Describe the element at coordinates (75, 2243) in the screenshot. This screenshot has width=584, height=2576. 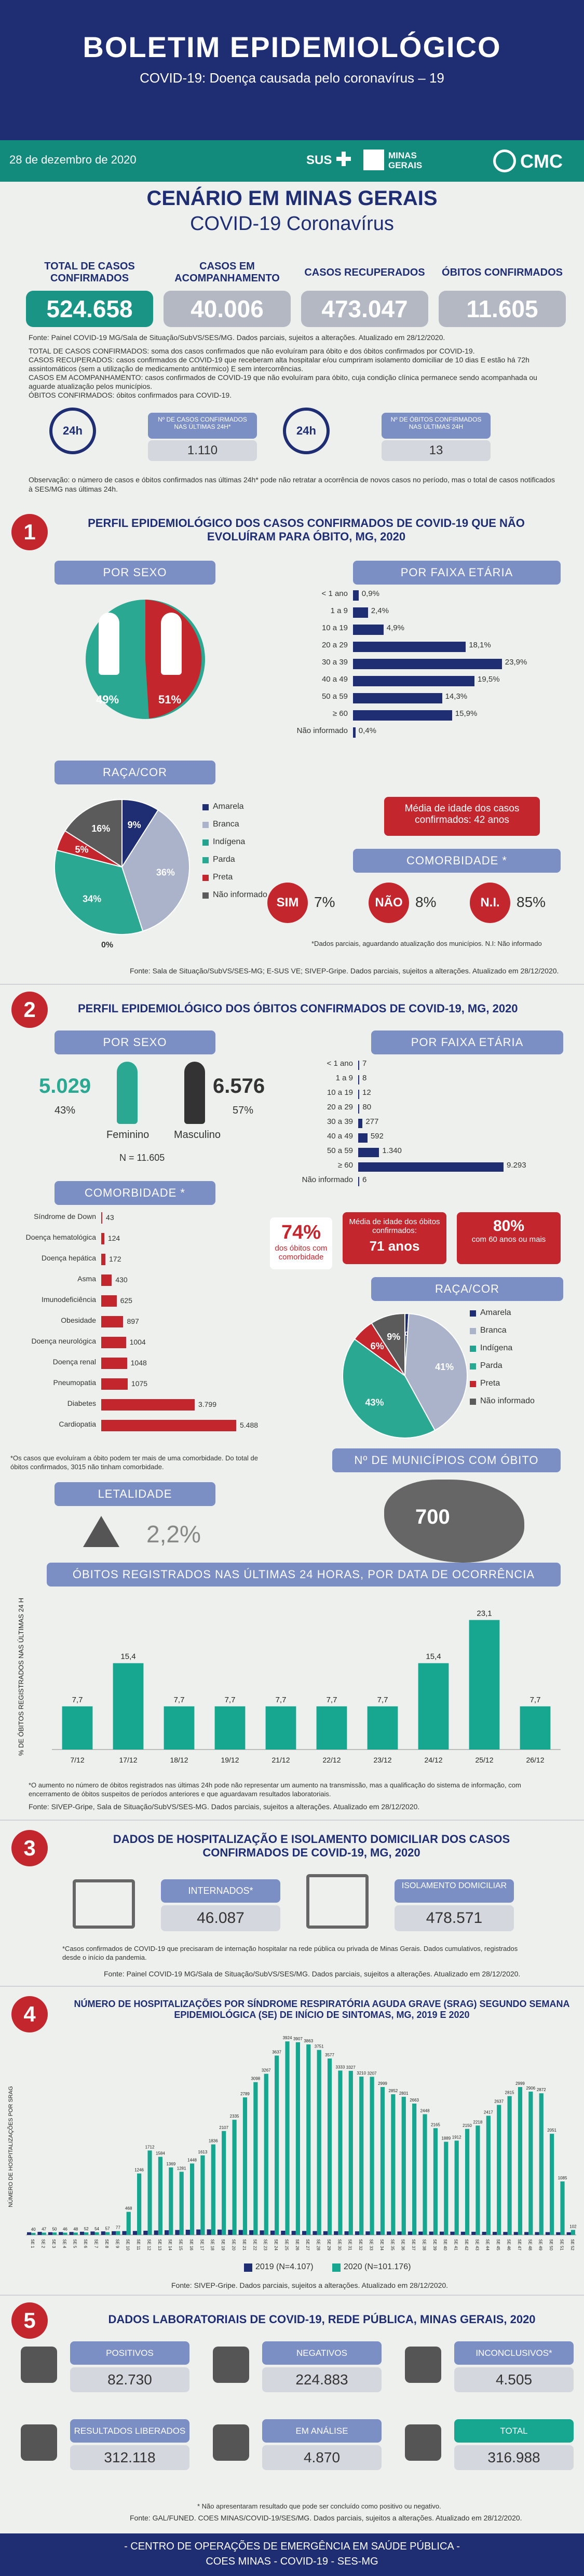
I see `x-tick-label: SE 5` at that location.